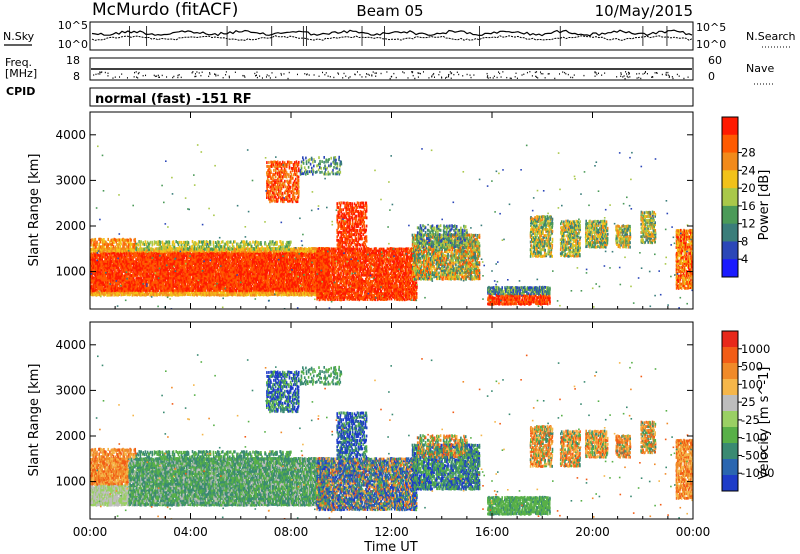 The height and width of the screenshot is (554, 800). What do you see at coordinates (715, 60) in the screenshot?
I see `nave-tick-top: 60` at bounding box center [715, 60].